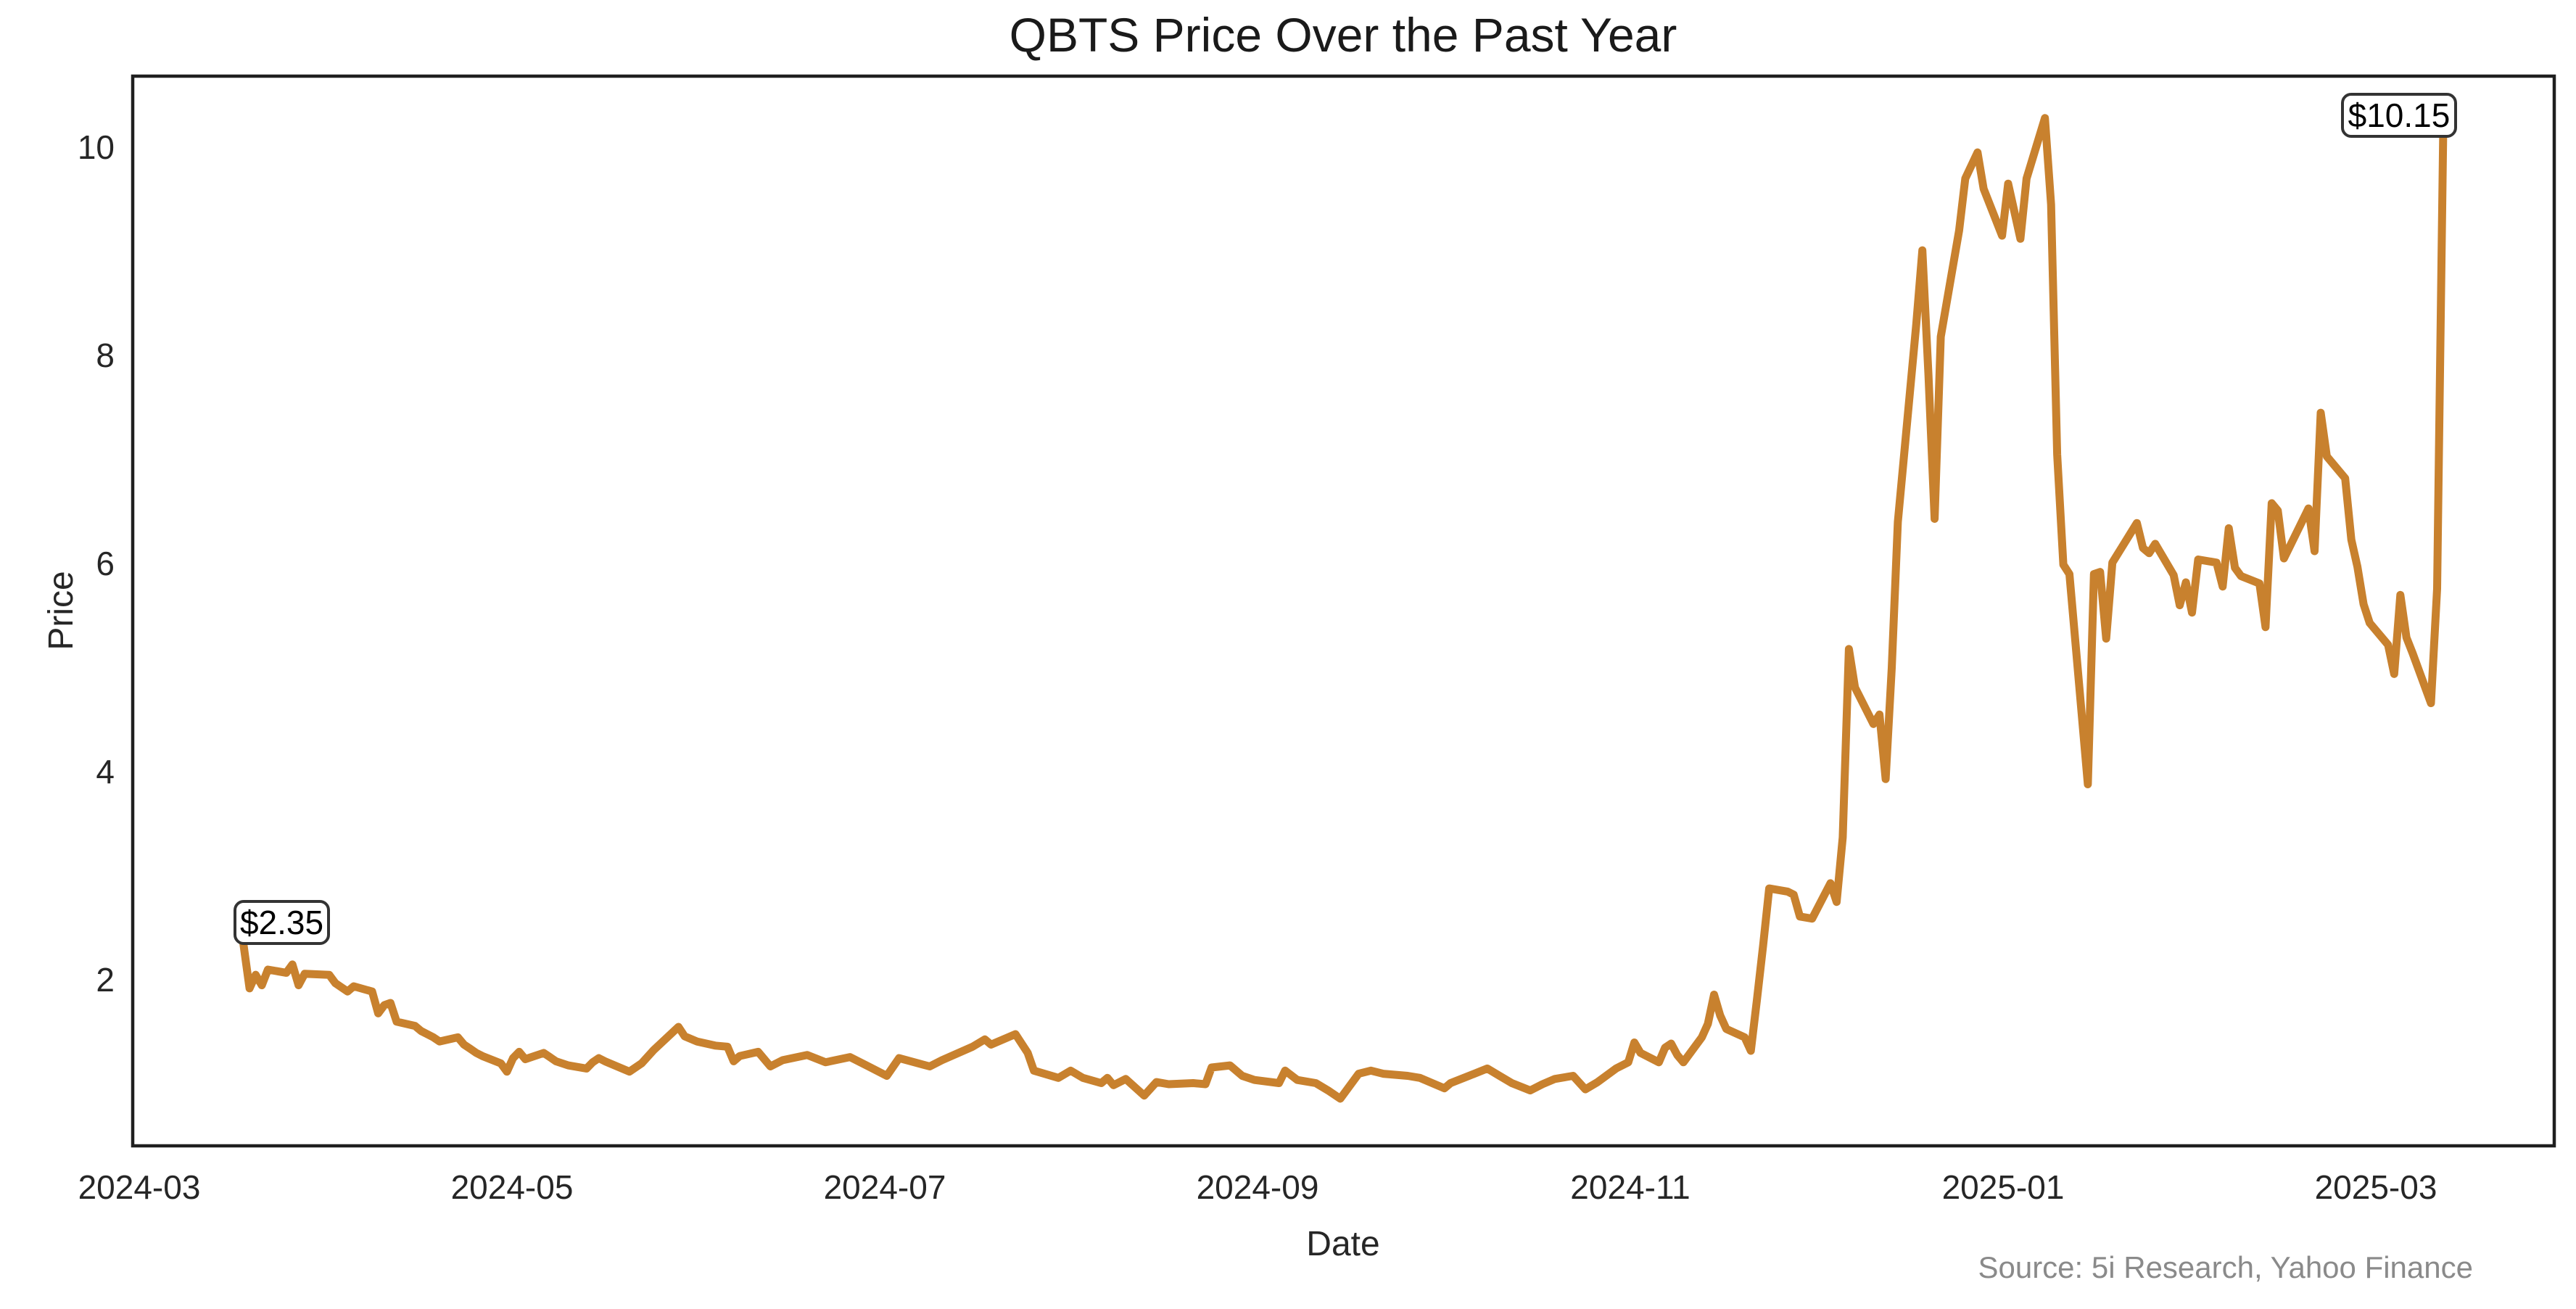 This screenshot has width=2576, height=1309. I want to click on y-axis-tick-label: 6, so click(105, 563).